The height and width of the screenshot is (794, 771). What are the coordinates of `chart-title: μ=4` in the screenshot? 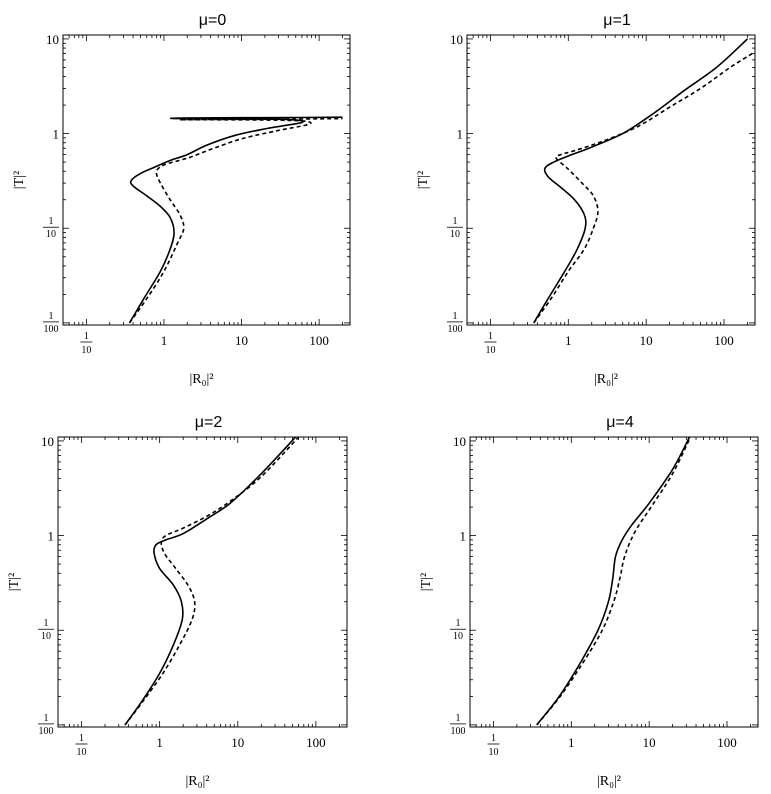 It's located at (620, 422).